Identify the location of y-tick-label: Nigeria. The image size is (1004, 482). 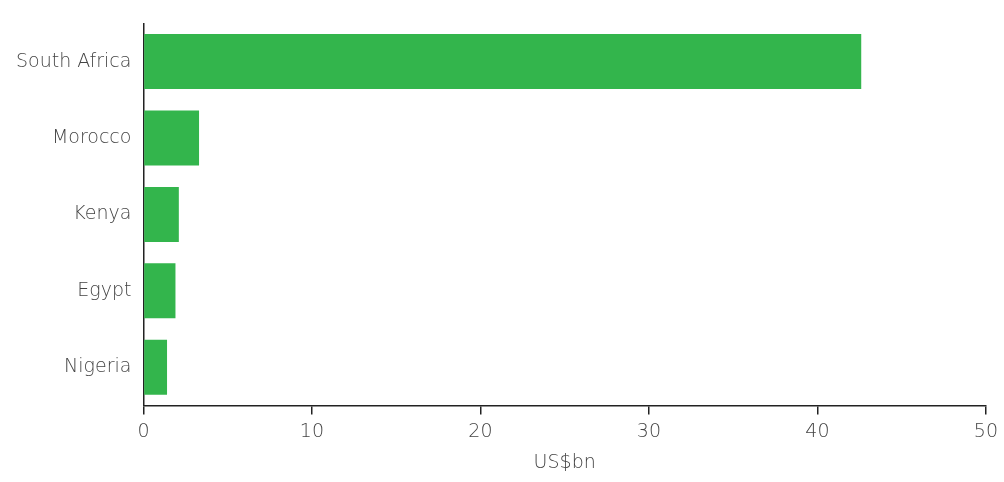
(98, 365).